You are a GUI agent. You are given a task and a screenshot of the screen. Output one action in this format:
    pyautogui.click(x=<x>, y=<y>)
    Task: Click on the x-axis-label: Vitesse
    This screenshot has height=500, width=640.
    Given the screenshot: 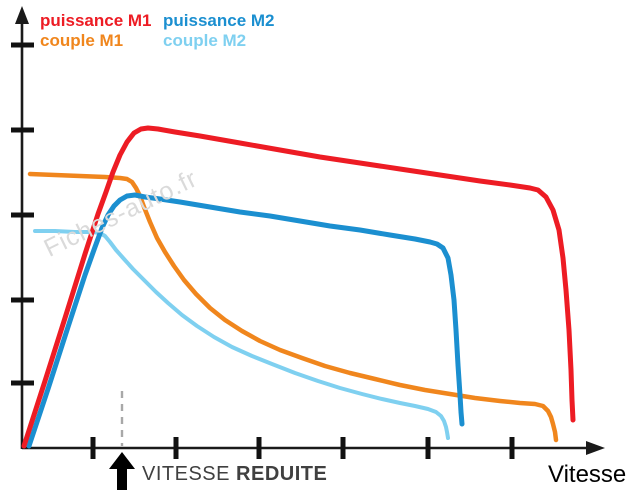 What is the action you would take?
    pyautogui.click(x=587, y=474)
    